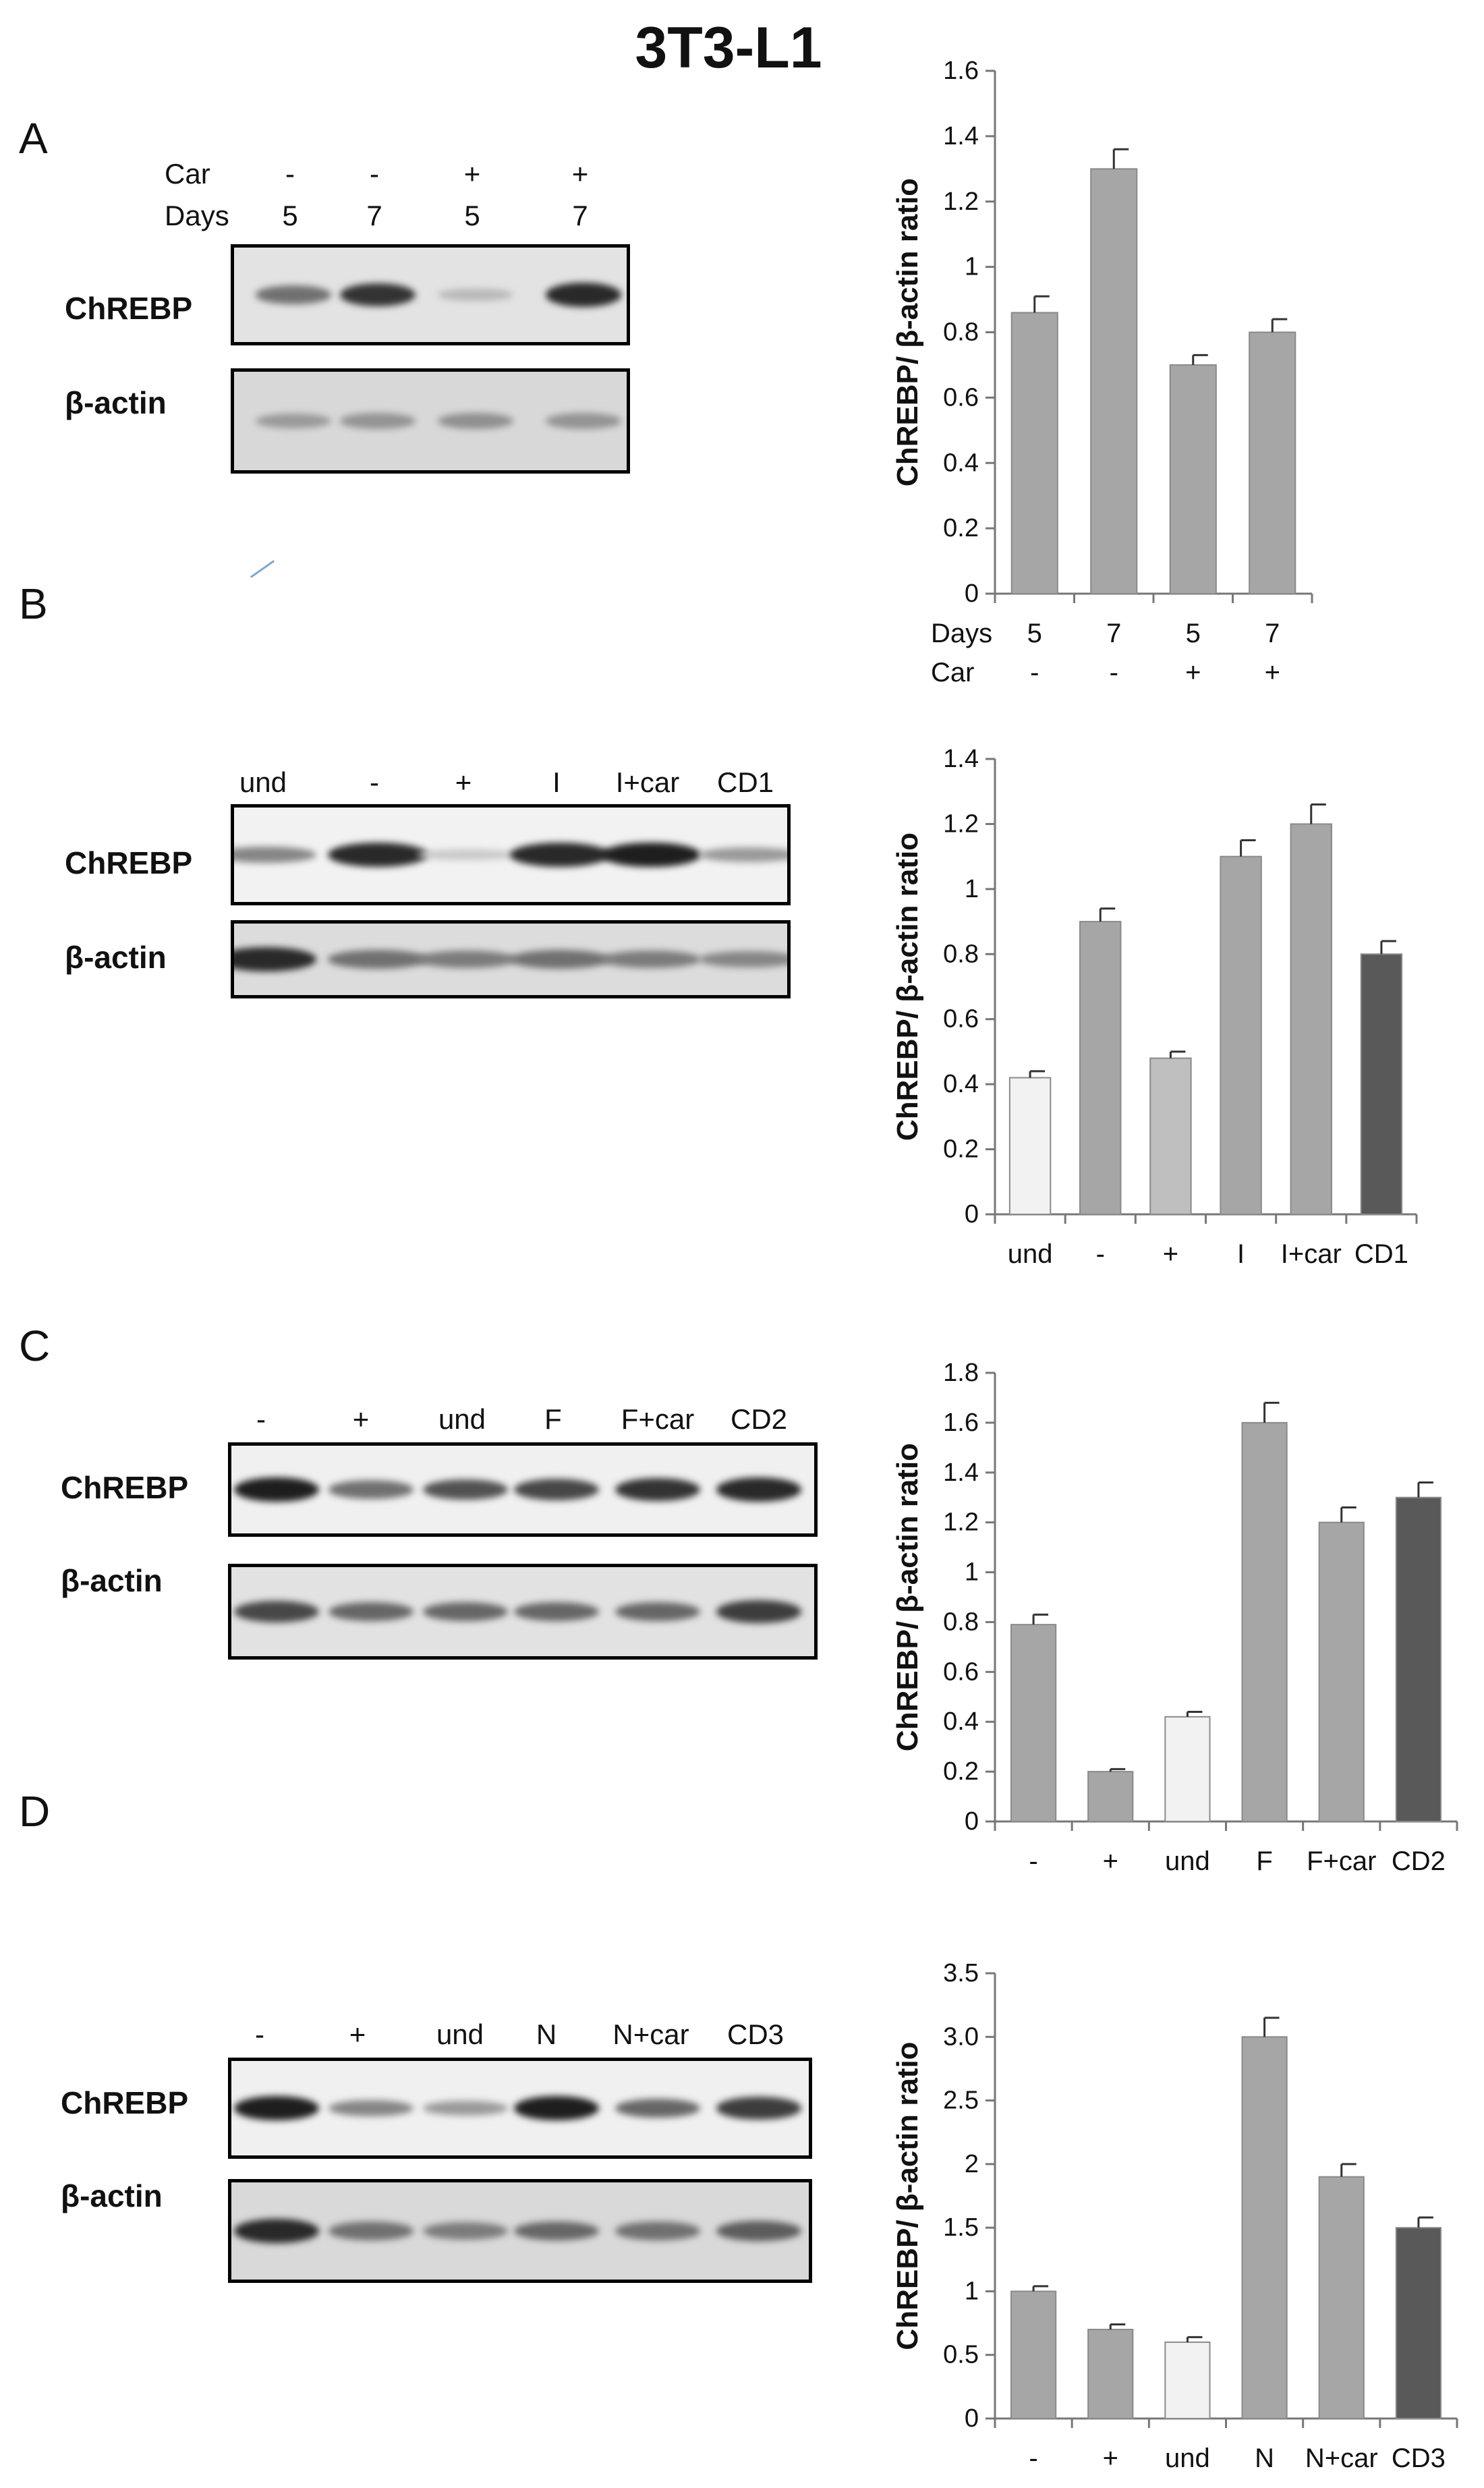 The height and width of the screenshot is (2488, 1484). I want to click on panel-letter-a: A, so click(33, 138).